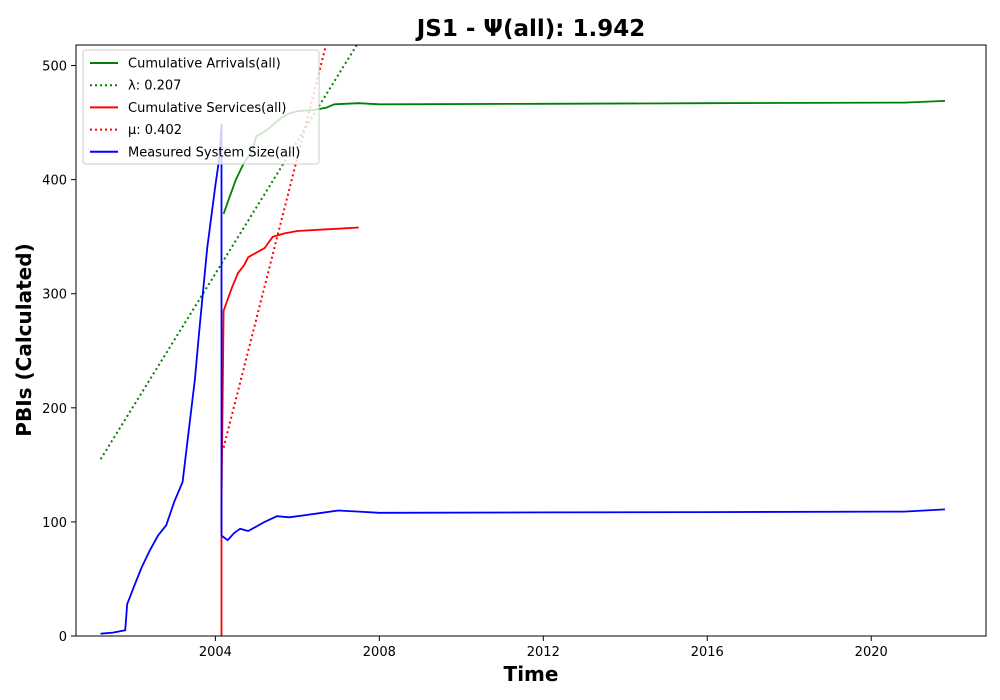 The width and height of the screenshot is (1000, 700). I want to click on legend-label: μ: 0.402, so click(155, 130).